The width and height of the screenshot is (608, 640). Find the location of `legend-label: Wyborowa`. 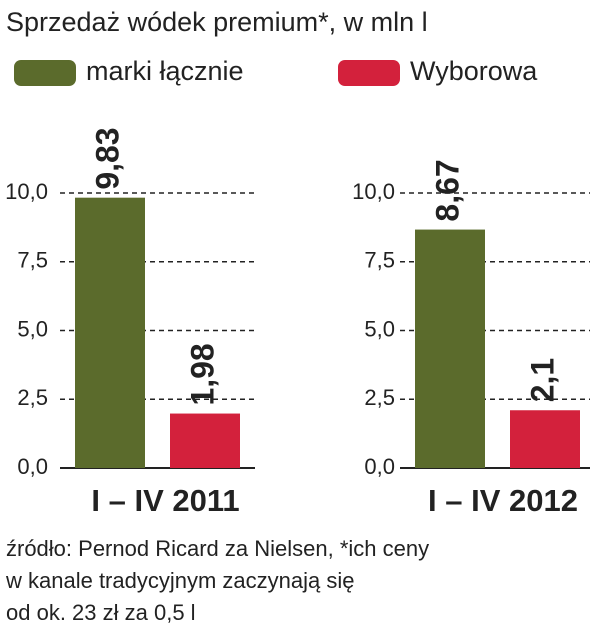

legend-label: Wyborowa is located at coordinates (474, 71).